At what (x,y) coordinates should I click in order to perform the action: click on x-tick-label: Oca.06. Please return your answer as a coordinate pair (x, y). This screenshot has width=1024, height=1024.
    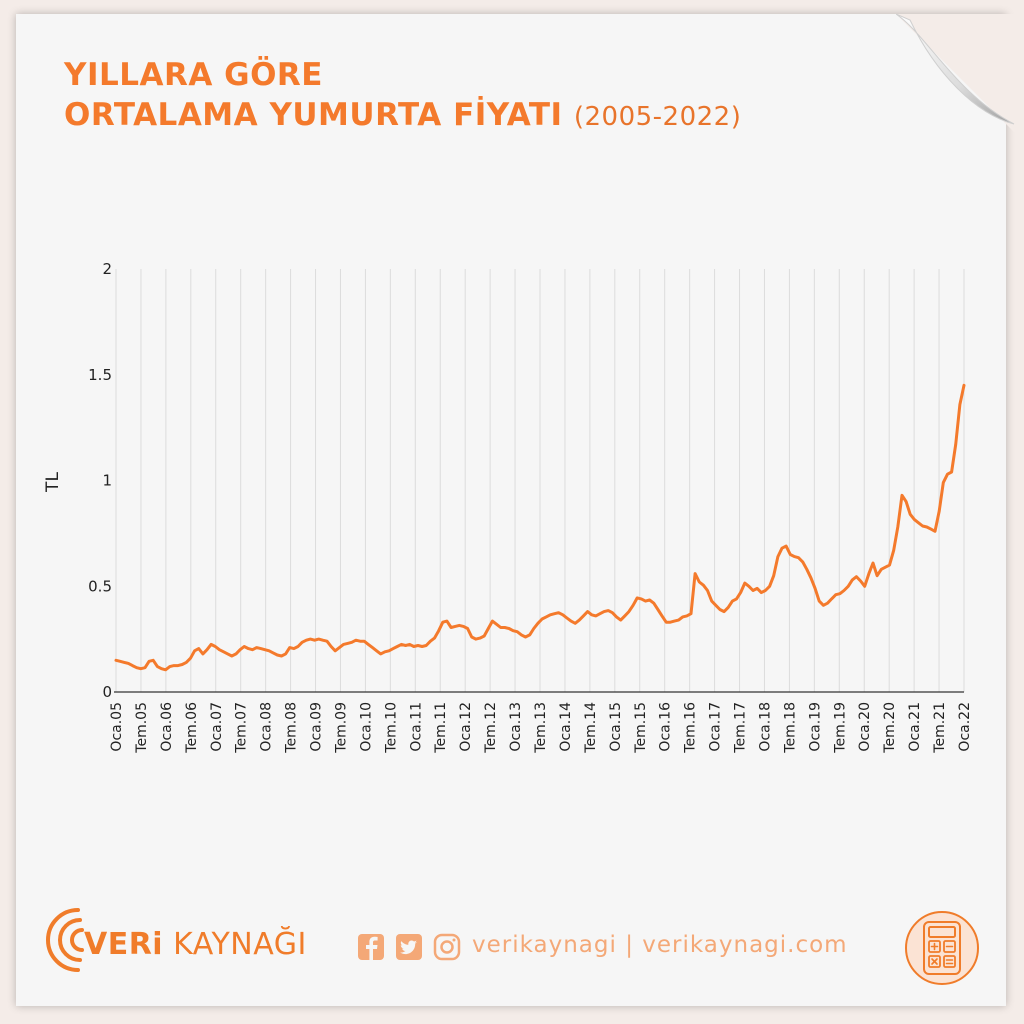
    Looking at the image, I should click on (167, 727).